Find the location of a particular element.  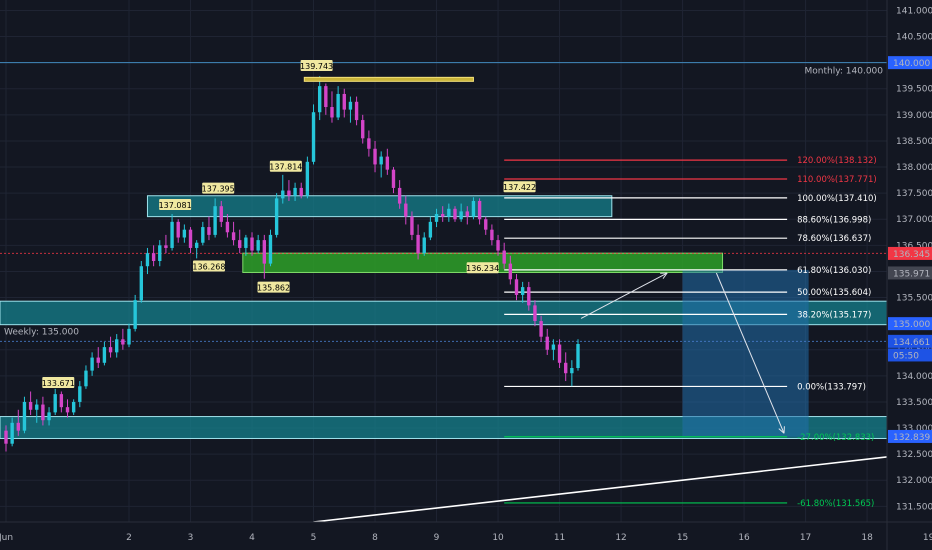

time-axis is located at coordinates (466, 536).